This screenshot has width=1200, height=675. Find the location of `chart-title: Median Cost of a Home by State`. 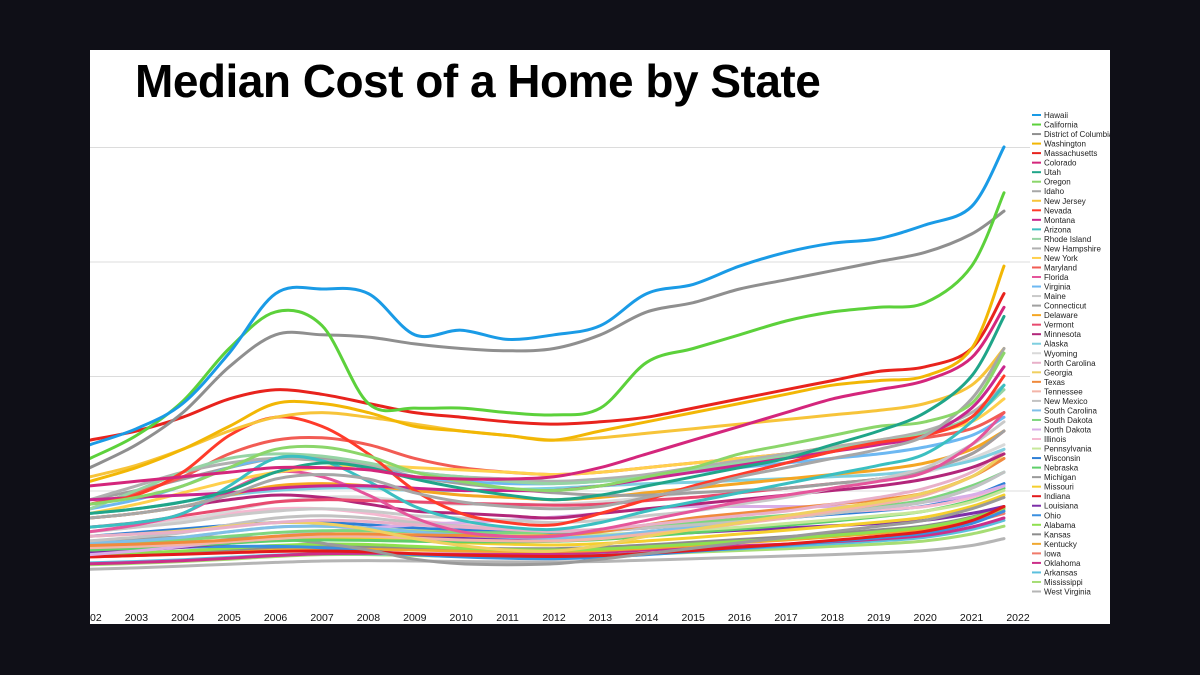

chart-title: Median Cost of a Home by State is located at coordinates (478, 81).